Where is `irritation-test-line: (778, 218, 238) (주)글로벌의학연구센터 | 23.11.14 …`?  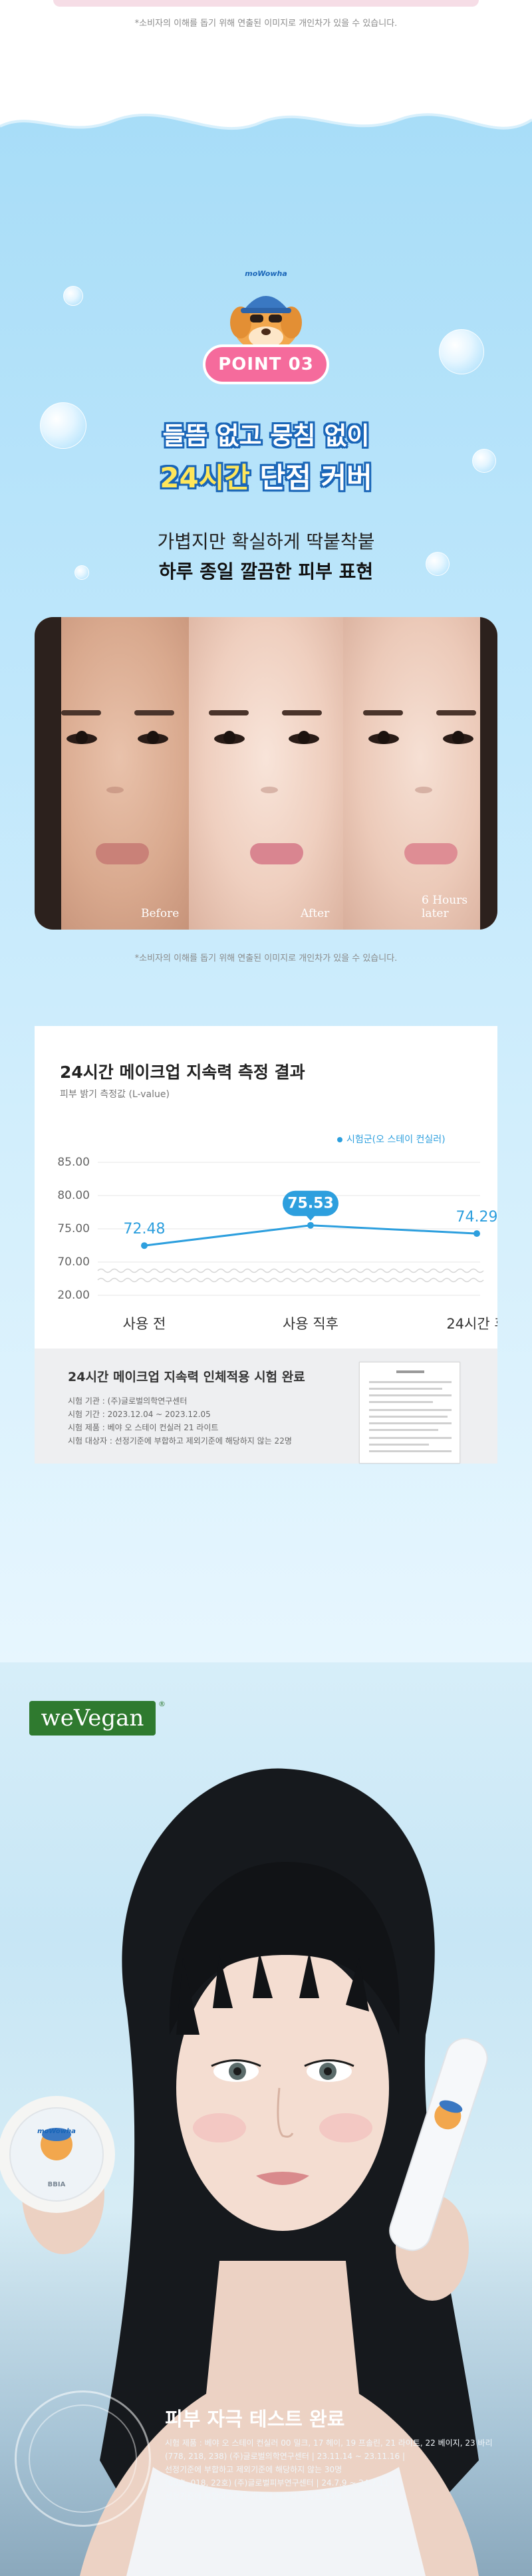 irritation-test-line: (778, 218, 238) (주)글로벌의학연구센터 | 23.11.14 … is located at coordinates (285, 2456).